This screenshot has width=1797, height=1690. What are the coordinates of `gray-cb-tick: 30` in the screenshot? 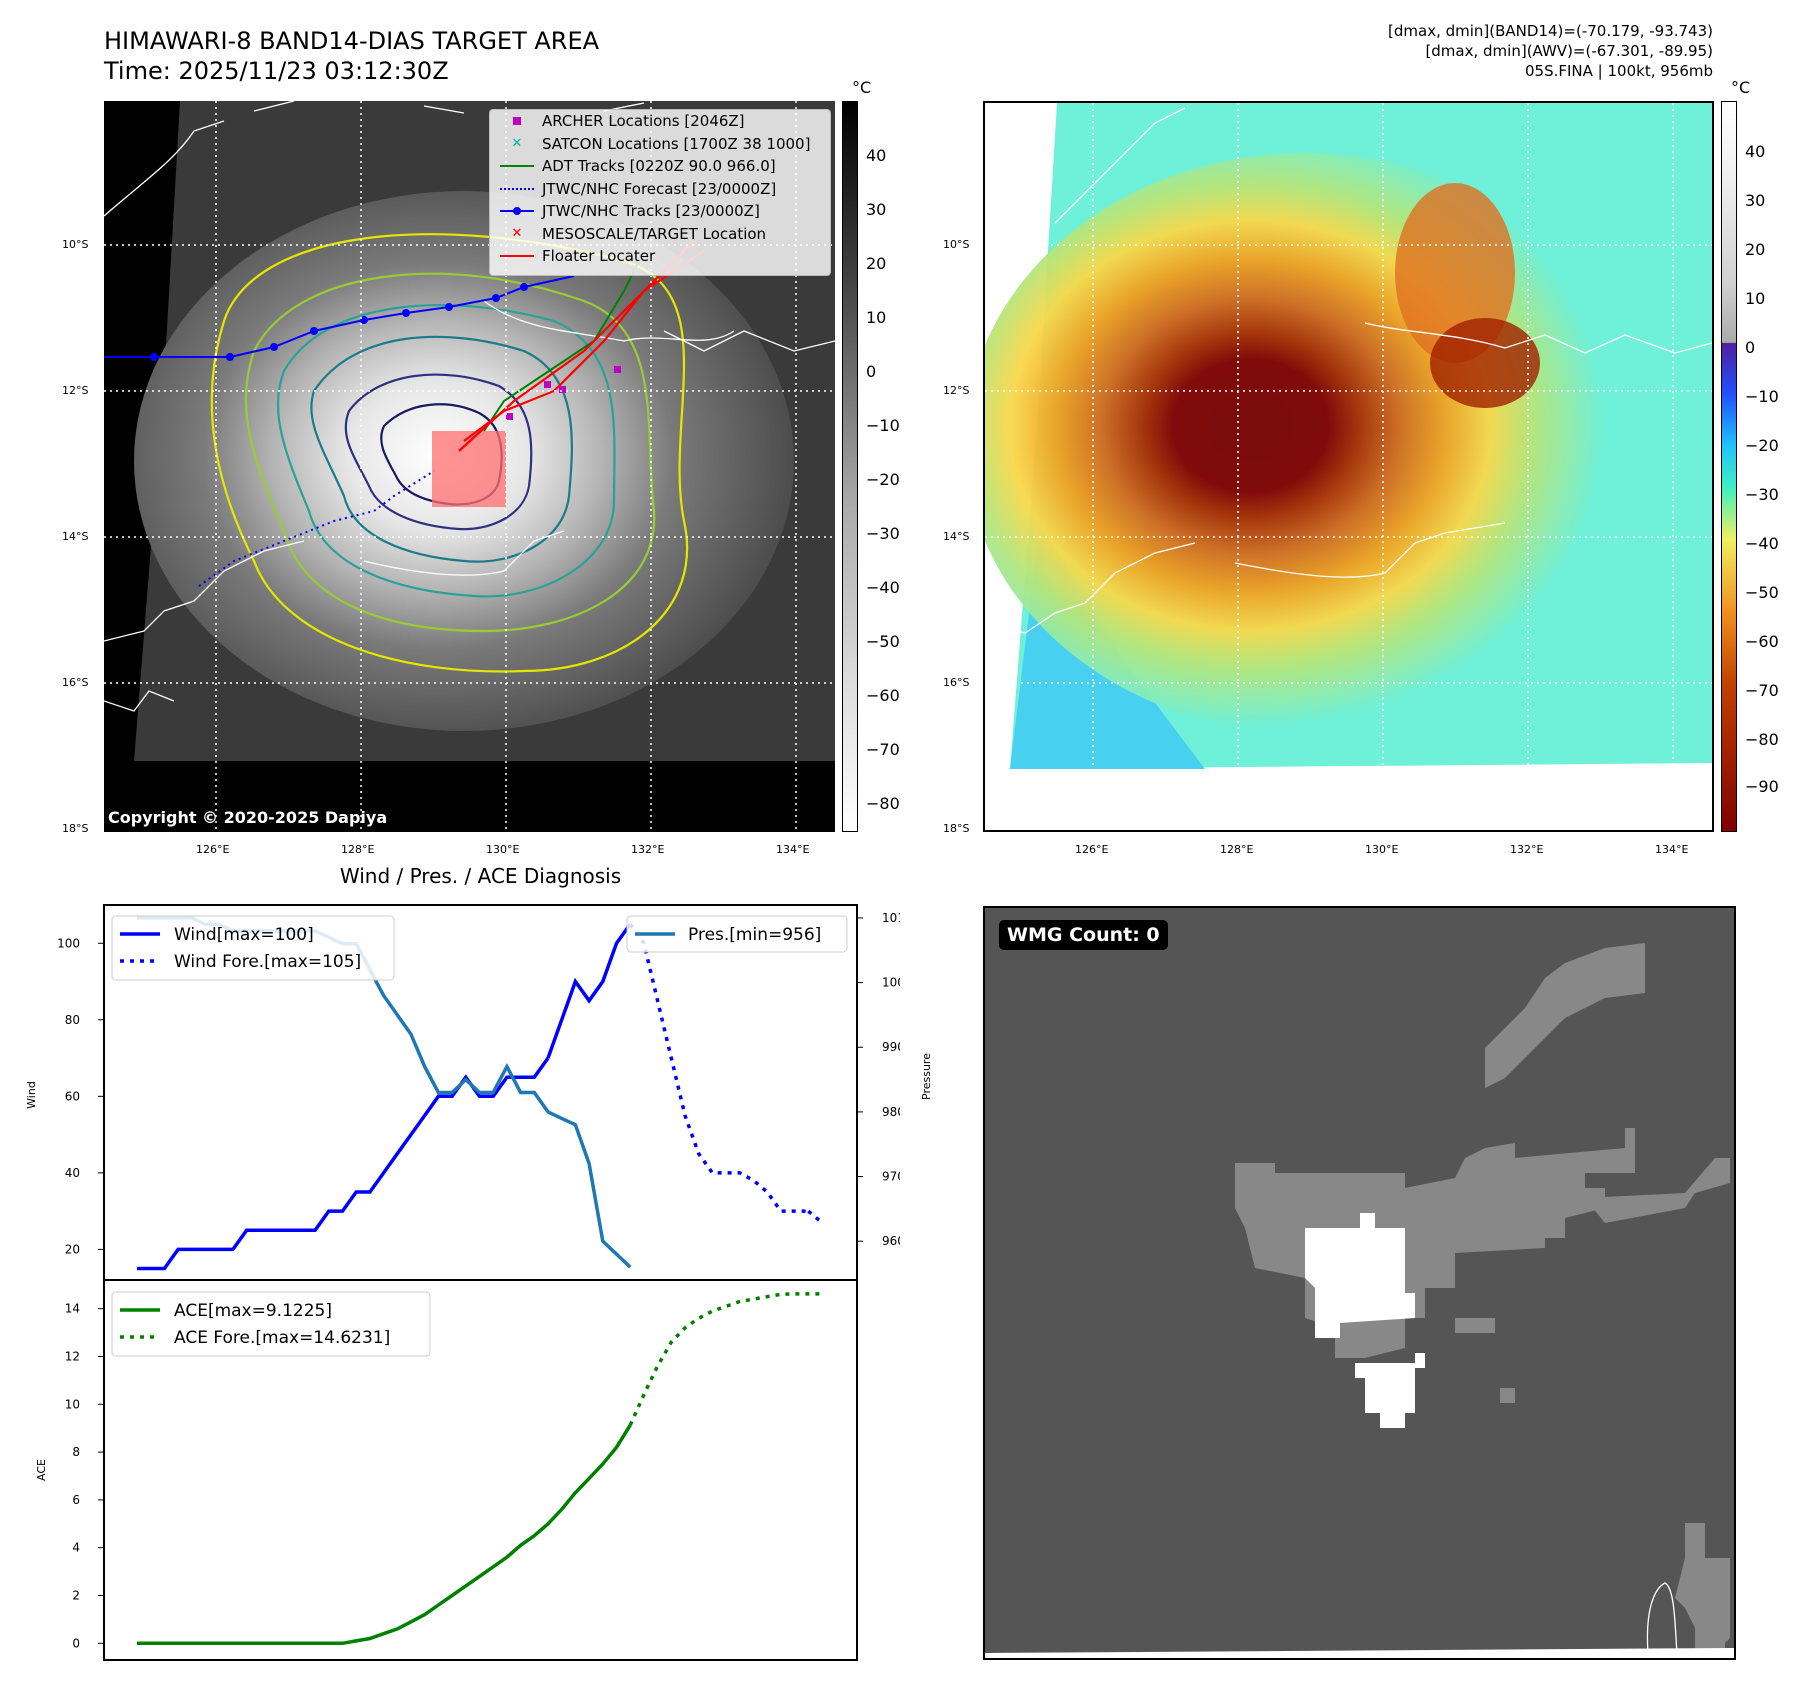 It's located at (876, 209).